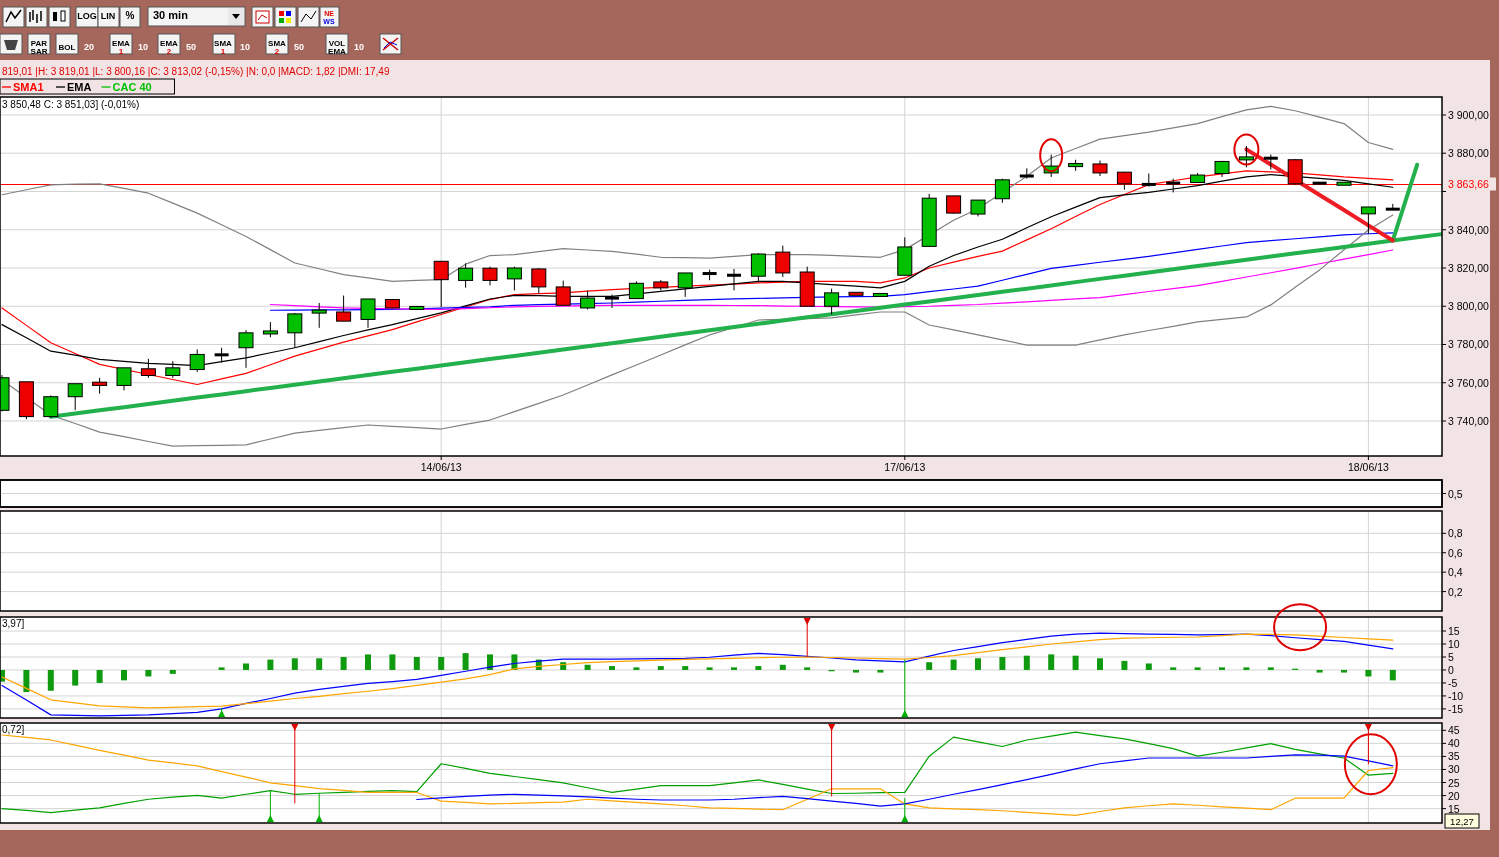  I want to click on text: PAR, so click(39, 43).